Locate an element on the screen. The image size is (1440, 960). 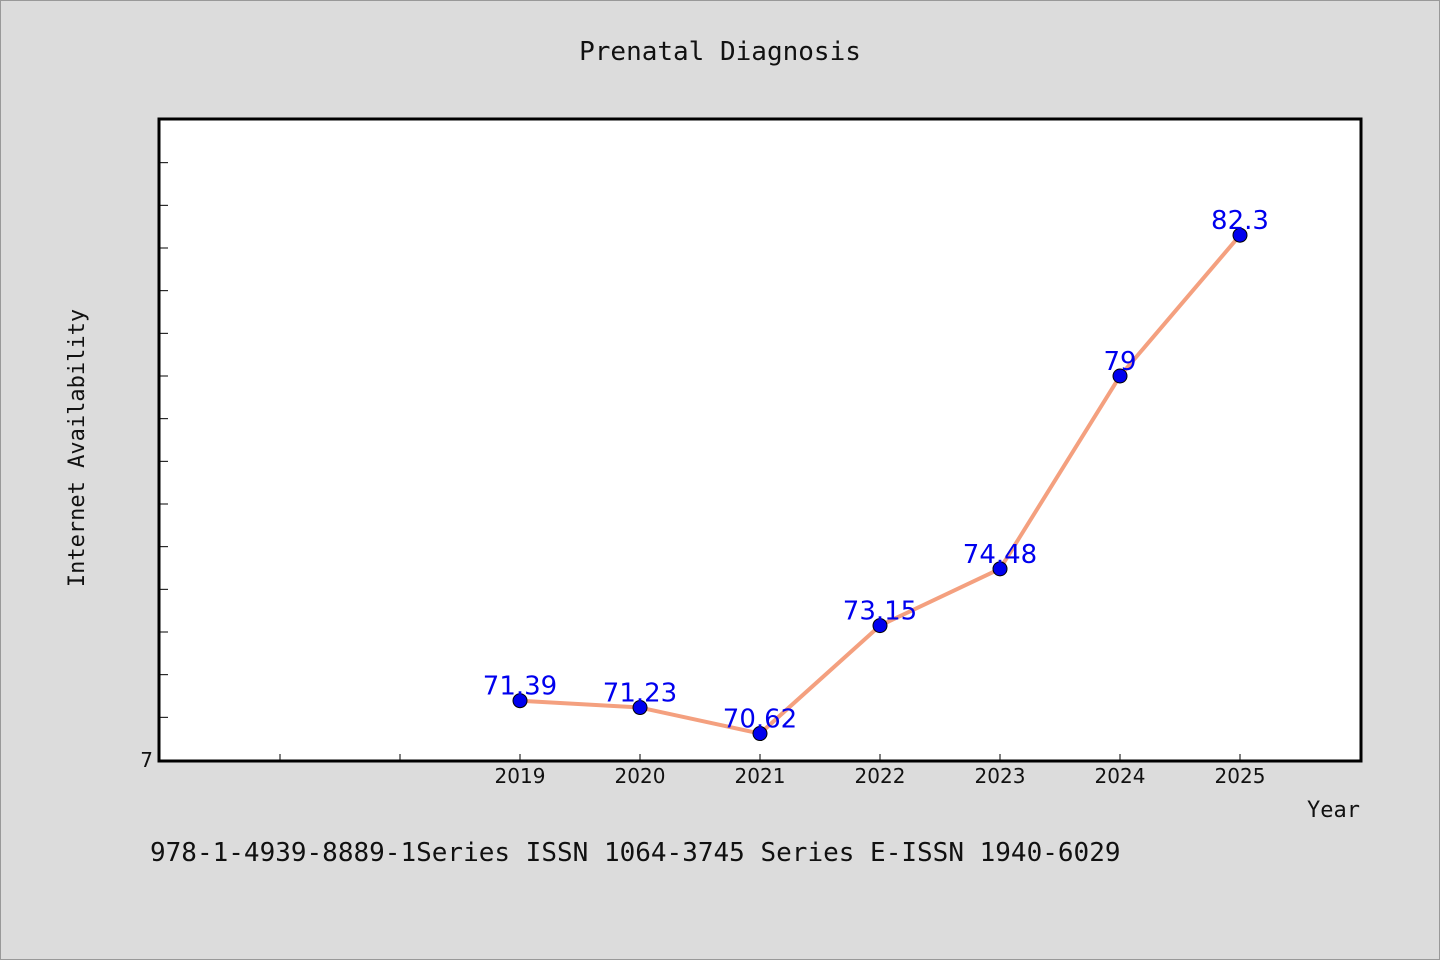
x-axis-label: Year is located at coordinates (1333, 810).